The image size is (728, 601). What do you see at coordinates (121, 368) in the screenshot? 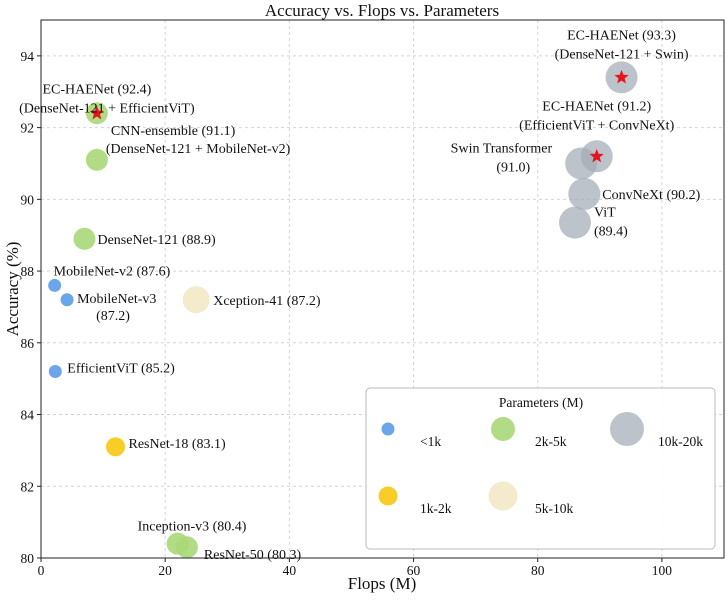
I see `point-label-efficientvit: EfficientViT (85.2)` at bounding box center [121, 368].